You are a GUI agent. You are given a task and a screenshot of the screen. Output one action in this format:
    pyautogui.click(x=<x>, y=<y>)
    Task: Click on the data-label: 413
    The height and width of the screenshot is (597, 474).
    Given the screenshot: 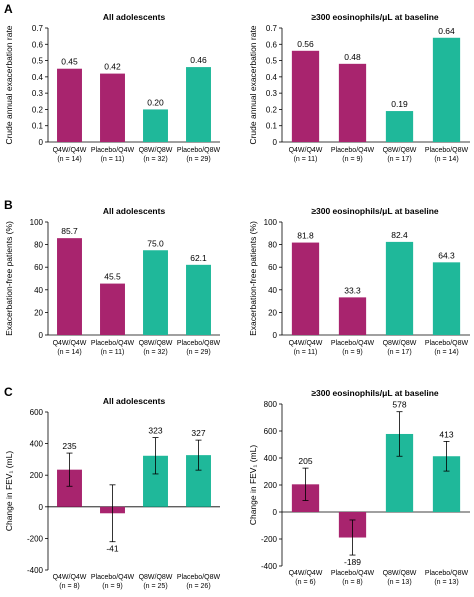 What is the action you would take?
    pyautogui.click(x=446, y=434)
    